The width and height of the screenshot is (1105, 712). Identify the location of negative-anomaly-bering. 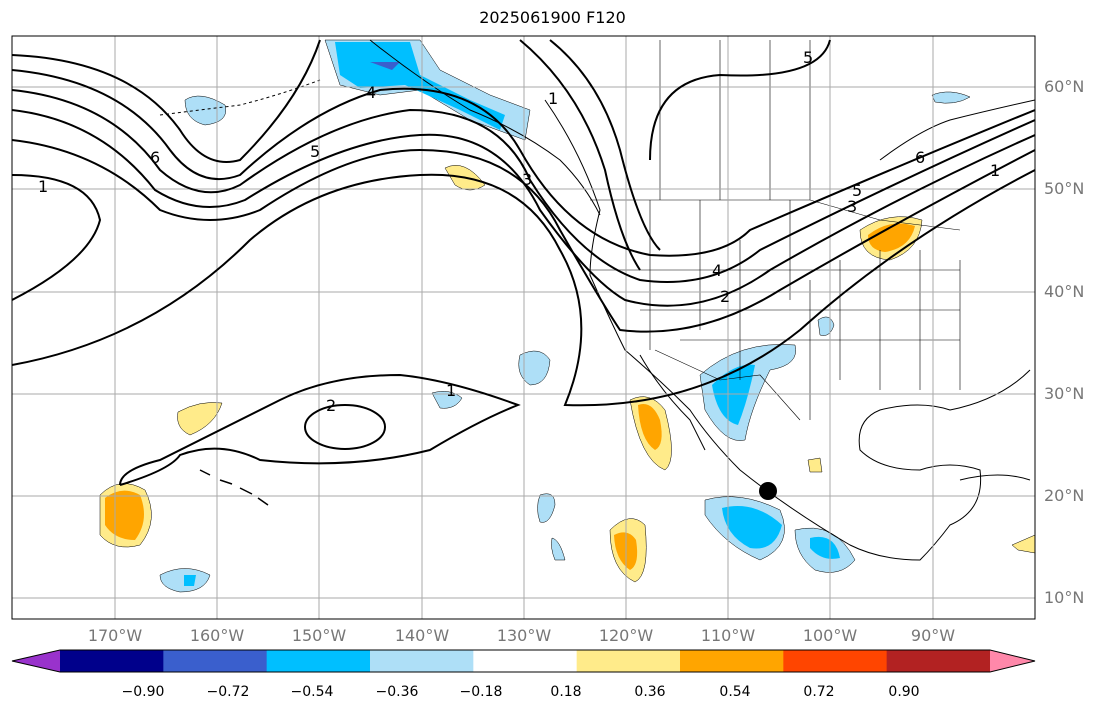
(205, 110).